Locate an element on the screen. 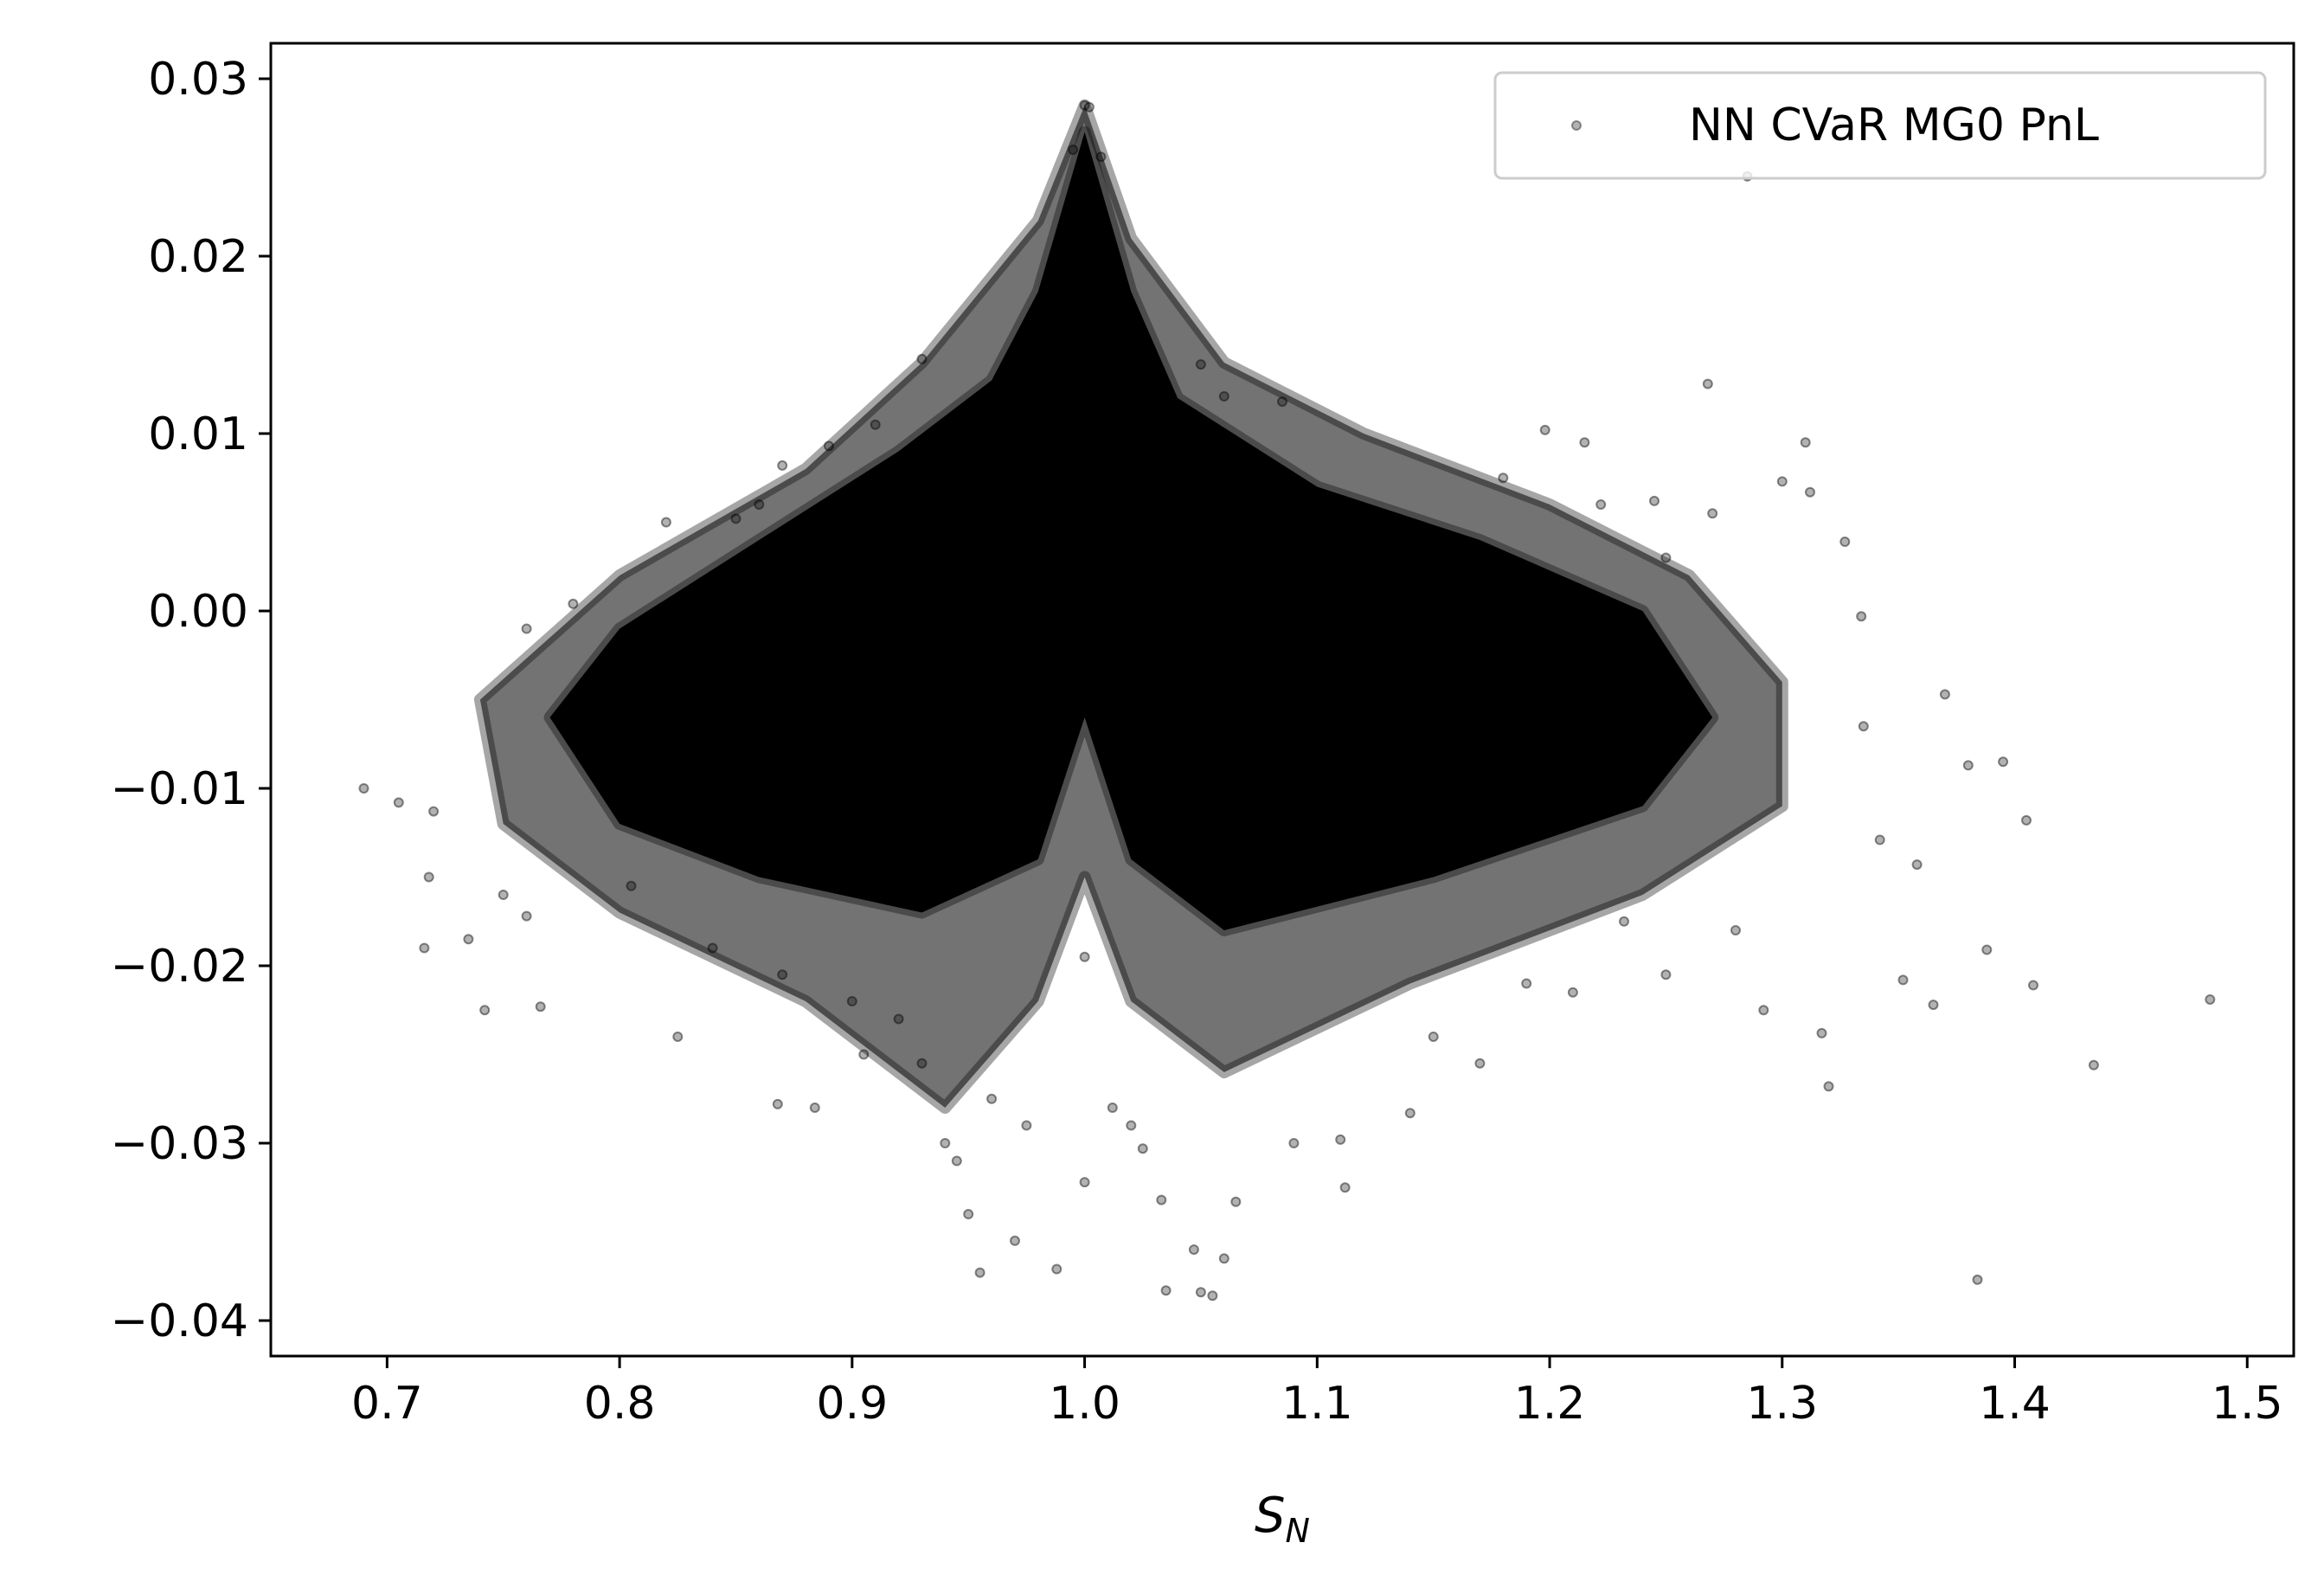 The image size is (2324, 1575). legend-marker is located at coordinates (1576, 125).